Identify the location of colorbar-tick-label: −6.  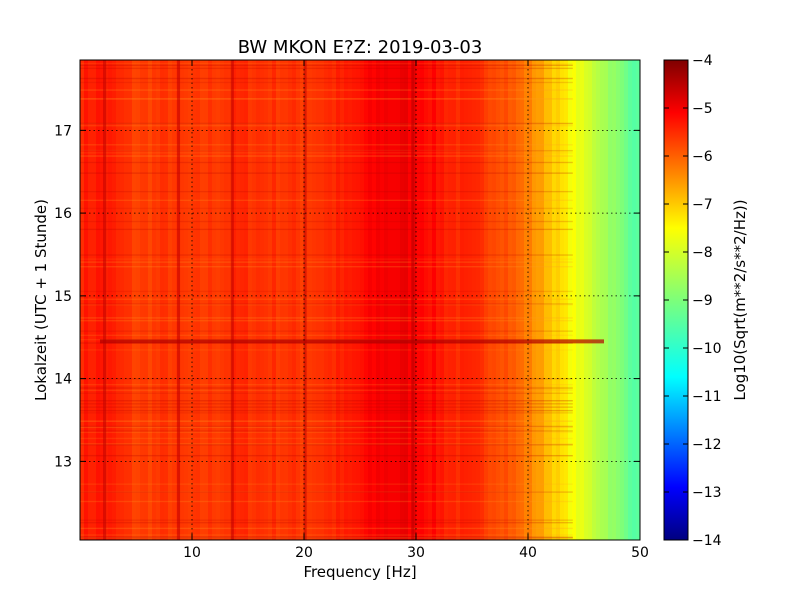
(702, 157).